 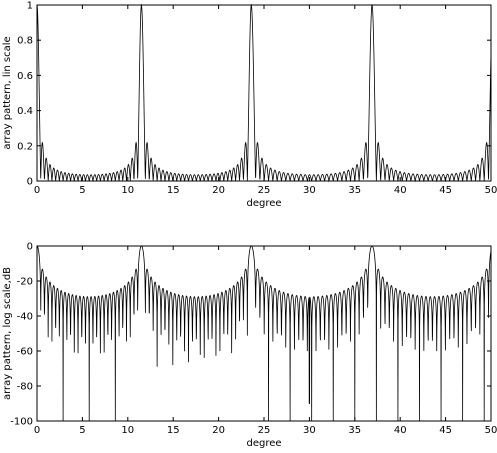 What do you see at coordinates (25, 146) in the screenshot?
I see `y-tick-label: 0.2` at bounding box center [25, 146].